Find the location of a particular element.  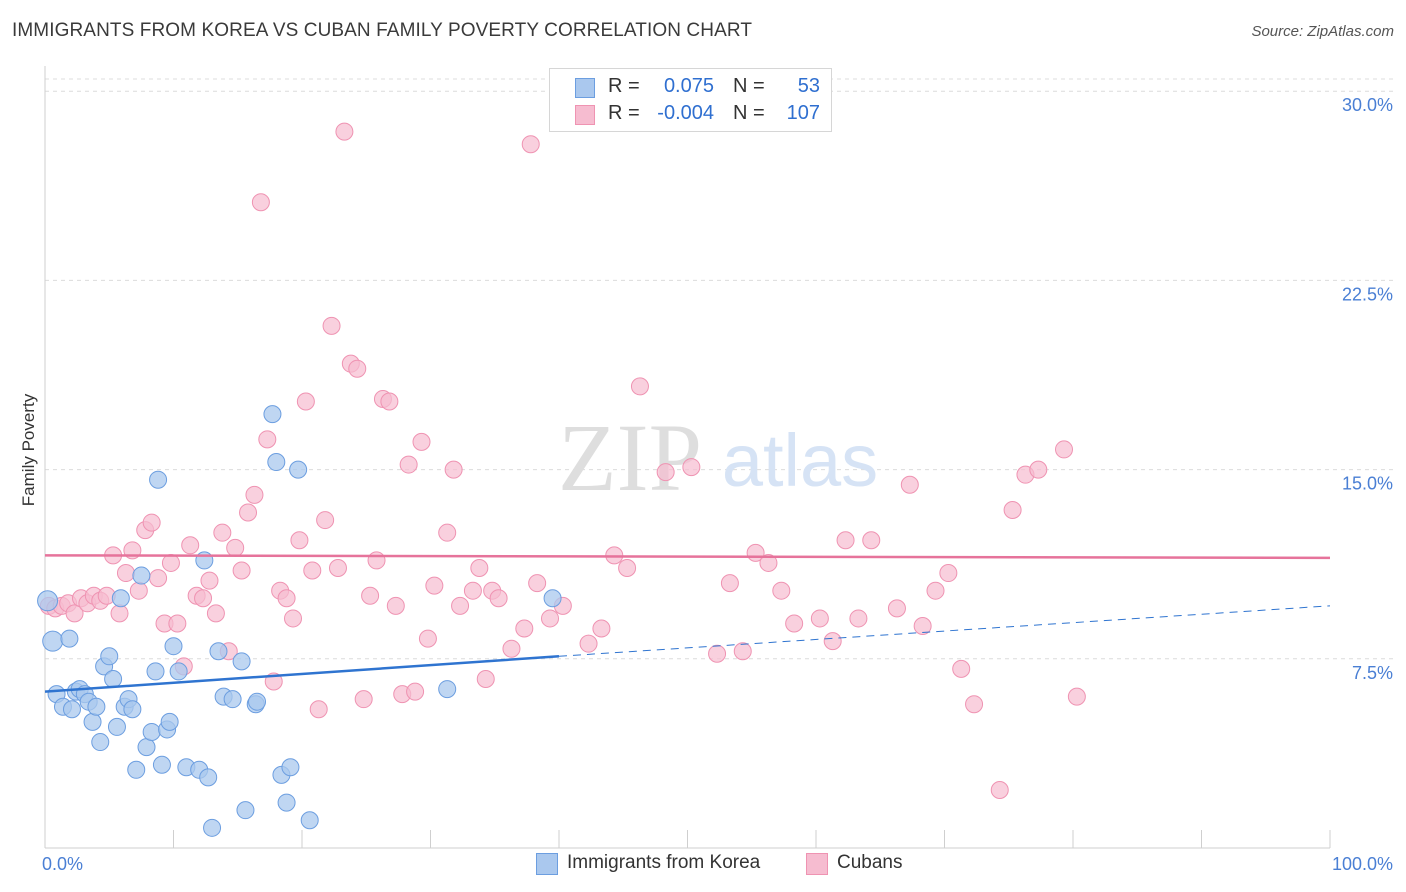

series-legend: Immigrants from Korea Cubans is located at coordinates (703, 865).